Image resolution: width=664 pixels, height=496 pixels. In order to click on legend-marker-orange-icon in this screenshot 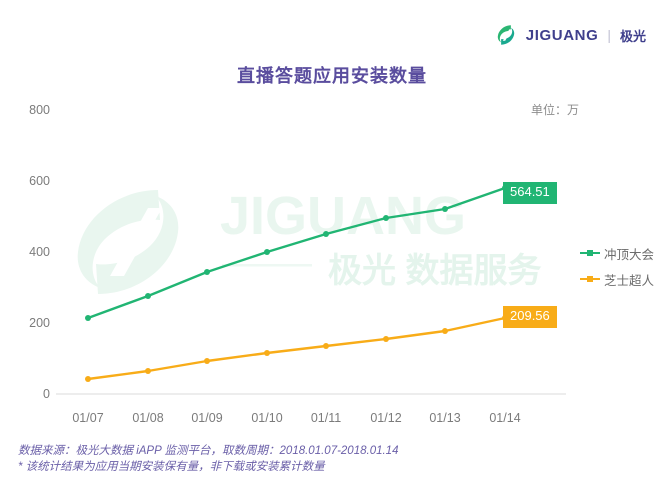, I will do `click(590, 279)`.